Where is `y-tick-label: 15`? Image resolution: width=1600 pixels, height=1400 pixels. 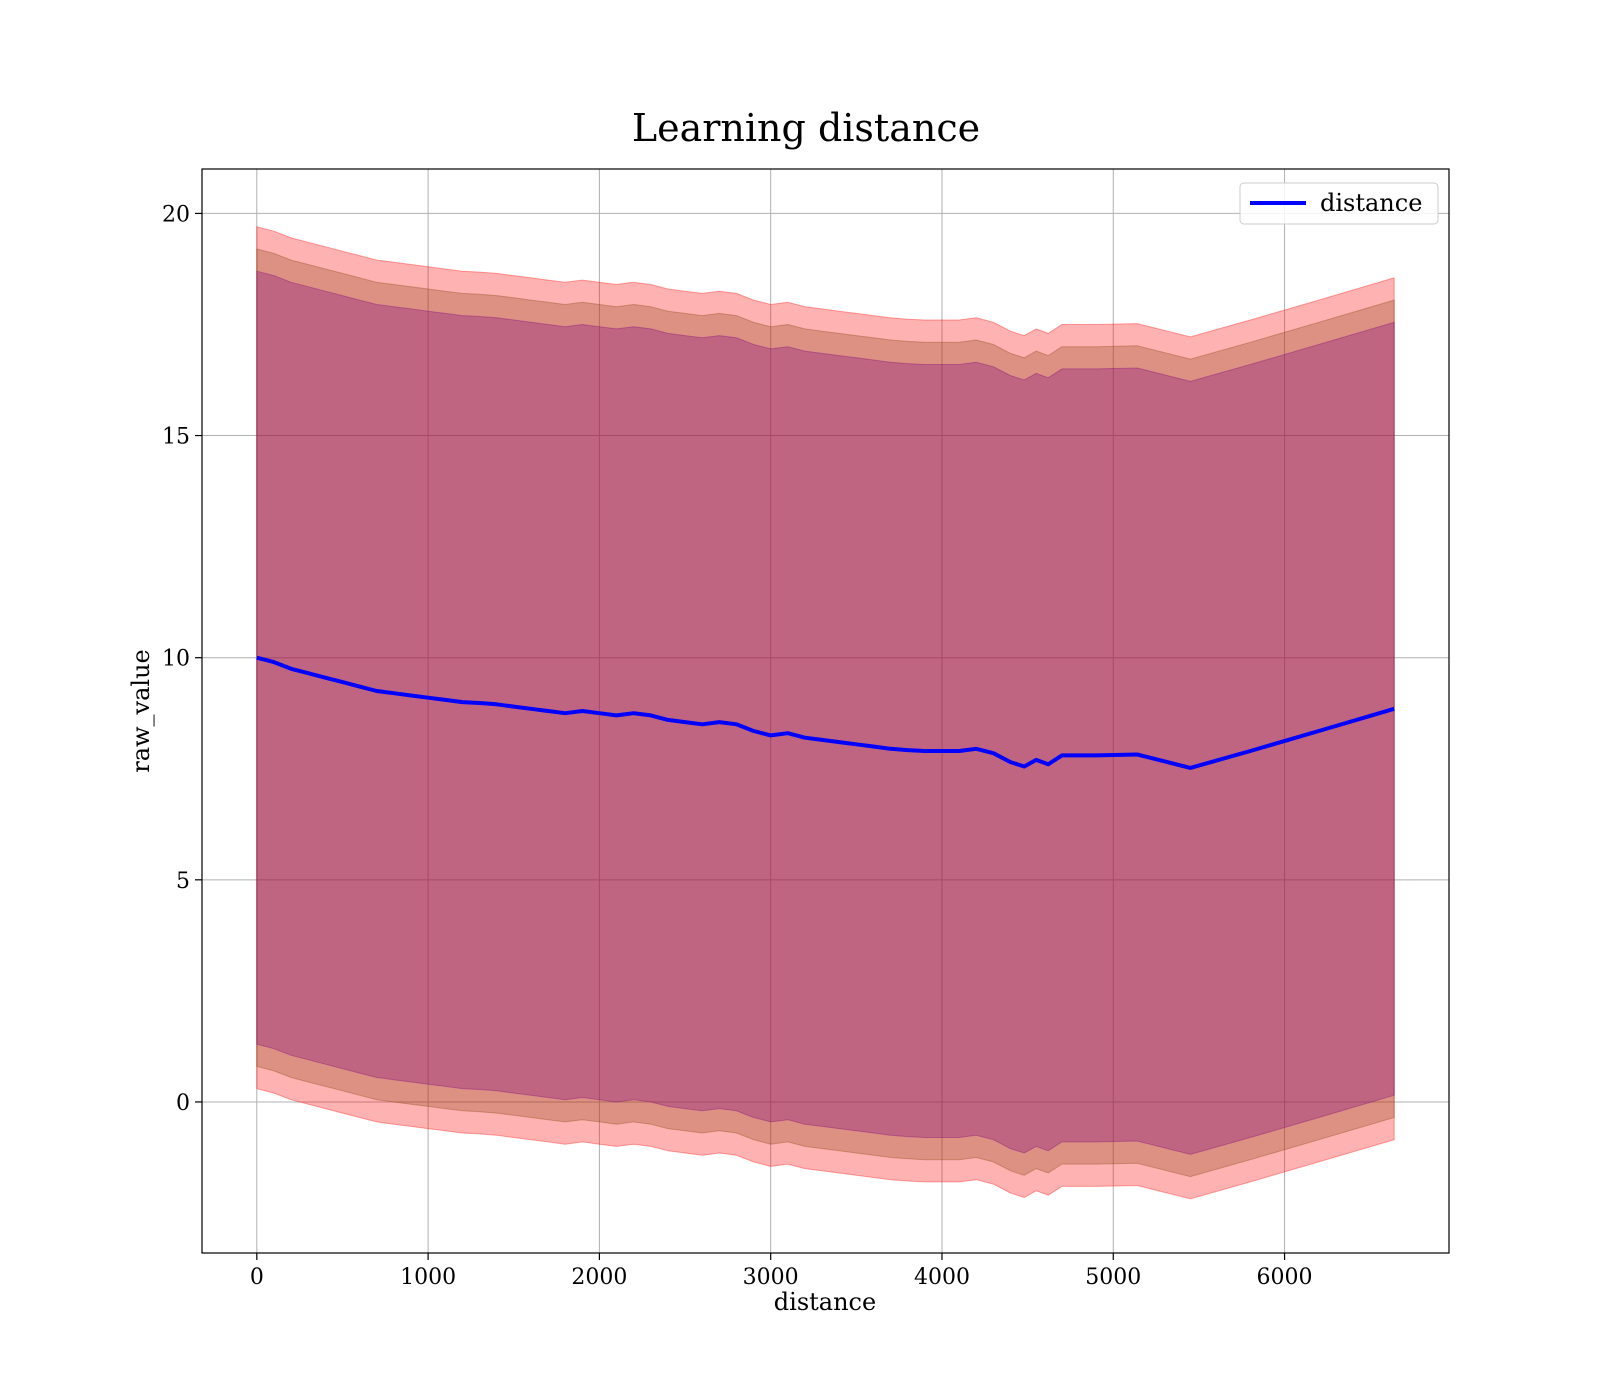 y-tick-label: 15 is located at coordinates (176, 437).